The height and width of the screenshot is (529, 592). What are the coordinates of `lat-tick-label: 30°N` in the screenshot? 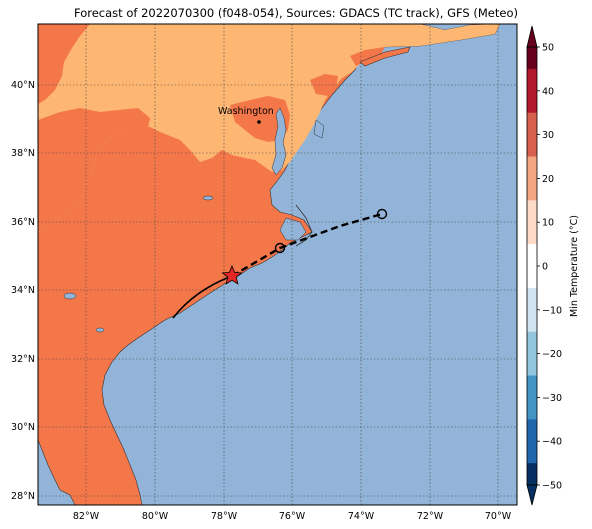 It's located at (23, 427).